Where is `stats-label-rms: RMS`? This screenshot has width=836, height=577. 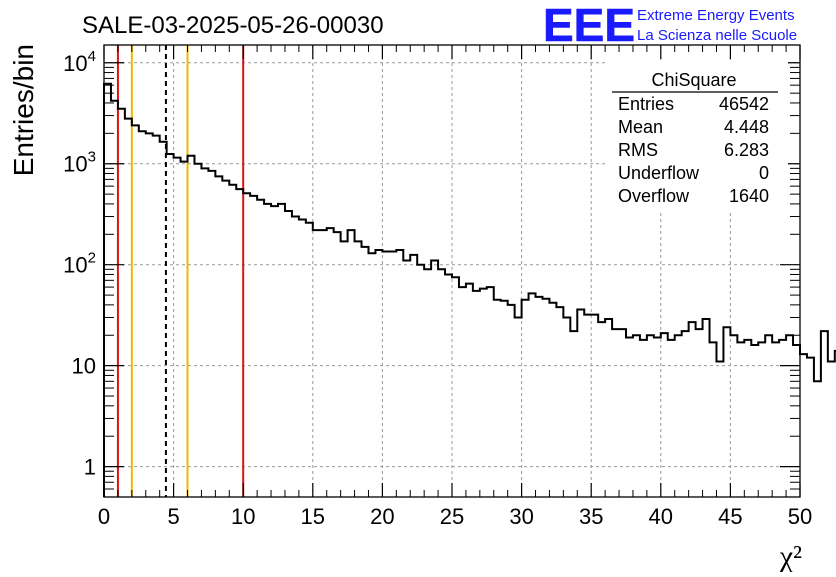
stats-label-rms: RMS is located at coordinates (638, 150).